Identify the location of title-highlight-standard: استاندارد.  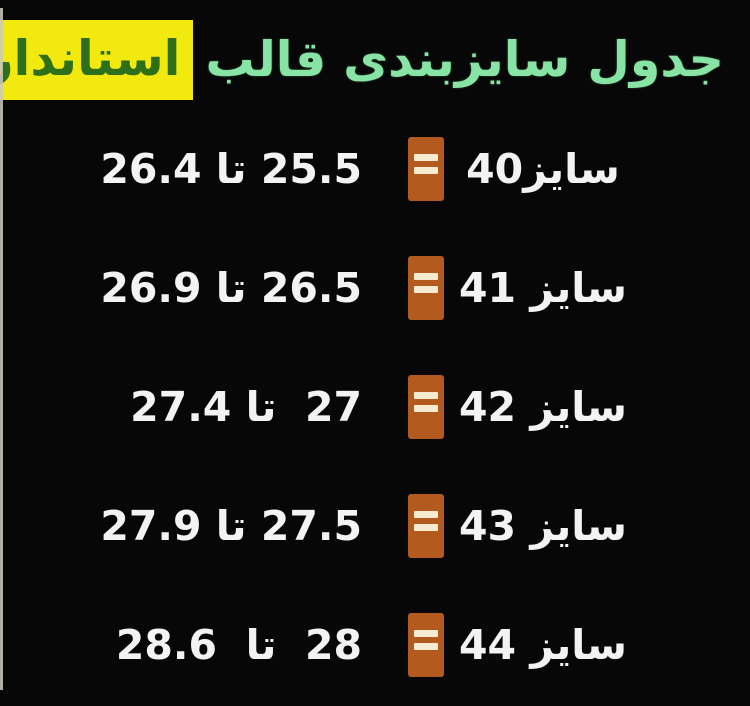
(97, 60).